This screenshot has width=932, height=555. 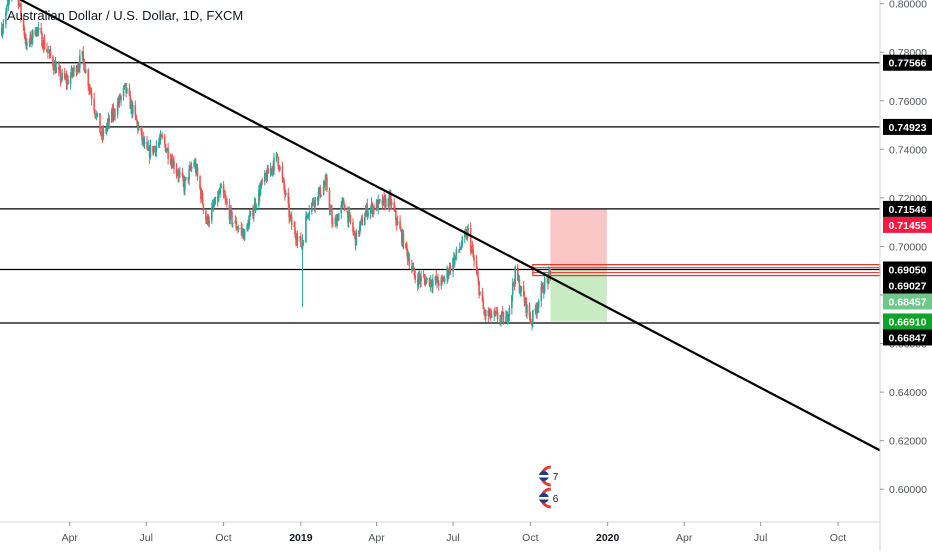 What do you see at coordinates (556, 477) in the screenshot?
I see `event-count: 7` at bounding box center [556, 477].